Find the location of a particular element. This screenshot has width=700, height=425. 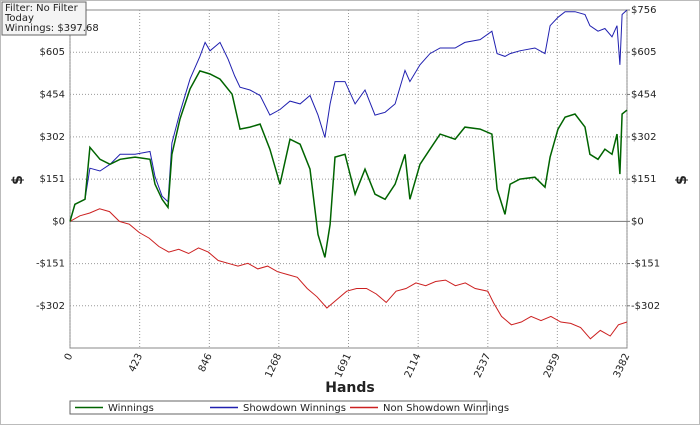

y-tick-label: $151 is located at coordinates (52, 179).